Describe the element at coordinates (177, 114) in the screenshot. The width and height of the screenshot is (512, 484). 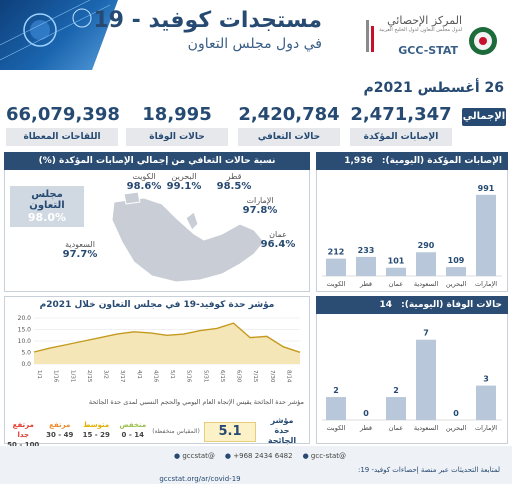
I see `deaths-total: 18,995` at that location.